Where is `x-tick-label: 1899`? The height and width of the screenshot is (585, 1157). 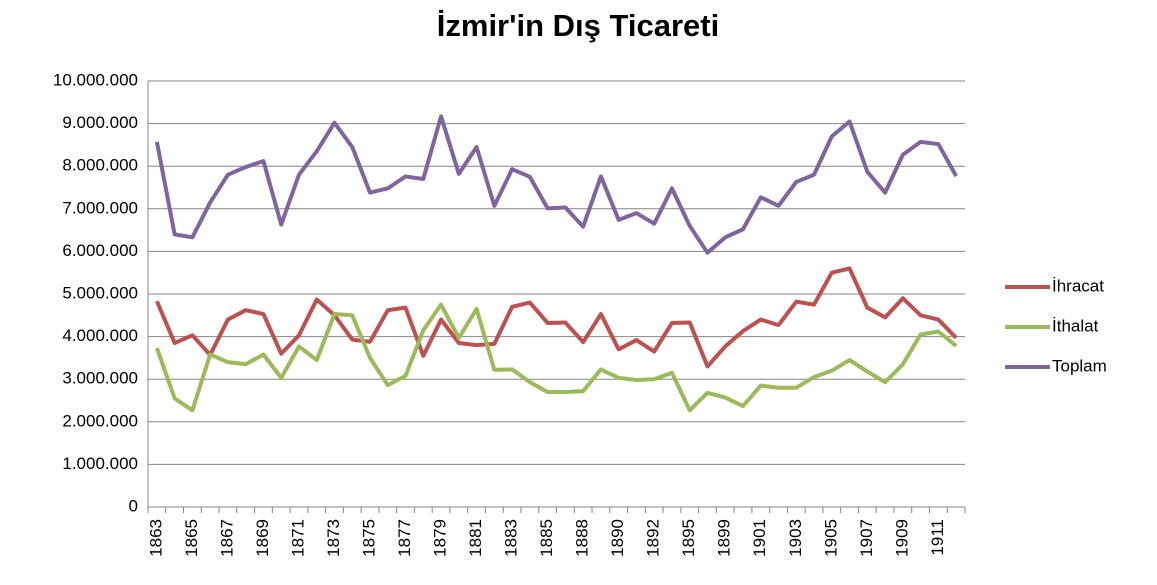
x-tick-label: 1899 is located at coordinates (724, 538).